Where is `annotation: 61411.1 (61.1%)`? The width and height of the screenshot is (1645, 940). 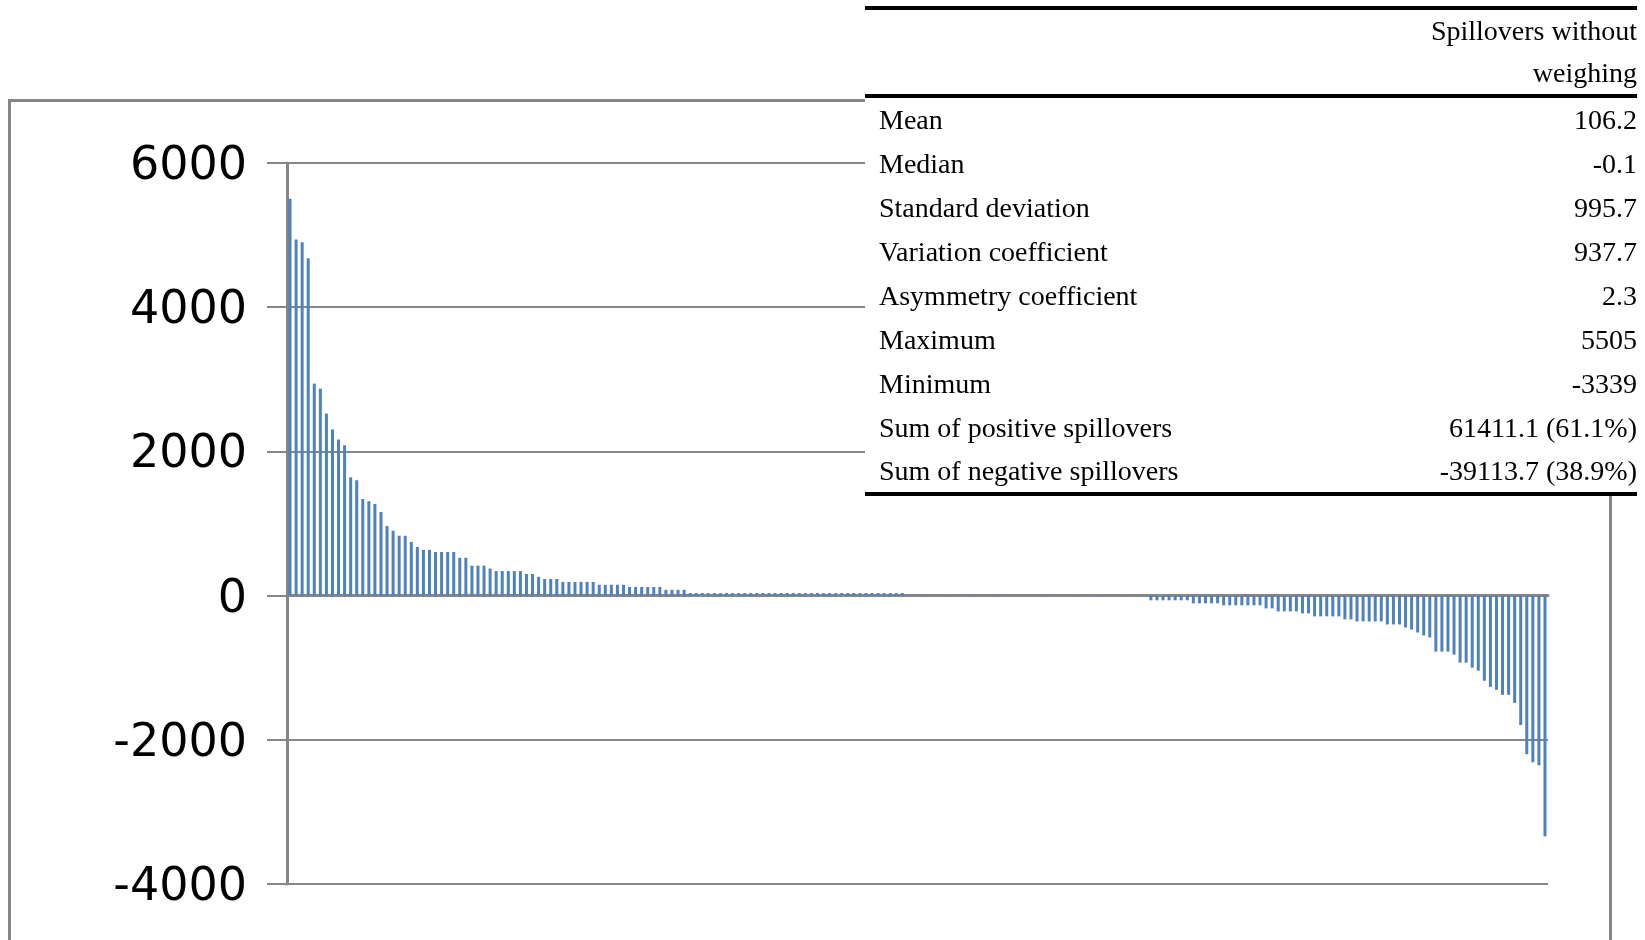
annotation: 61411.1 (61.1%) is located at coordinates (1542, 428).